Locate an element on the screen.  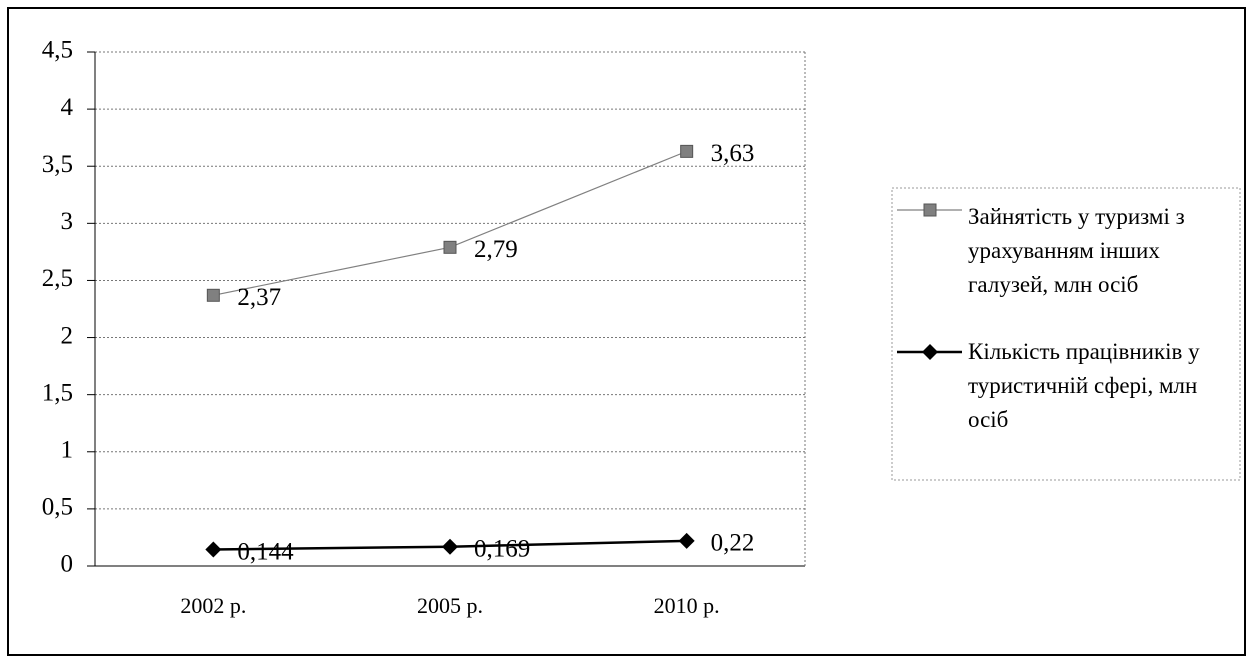
data-label: 3,63 is located at coordinates (733, 153).